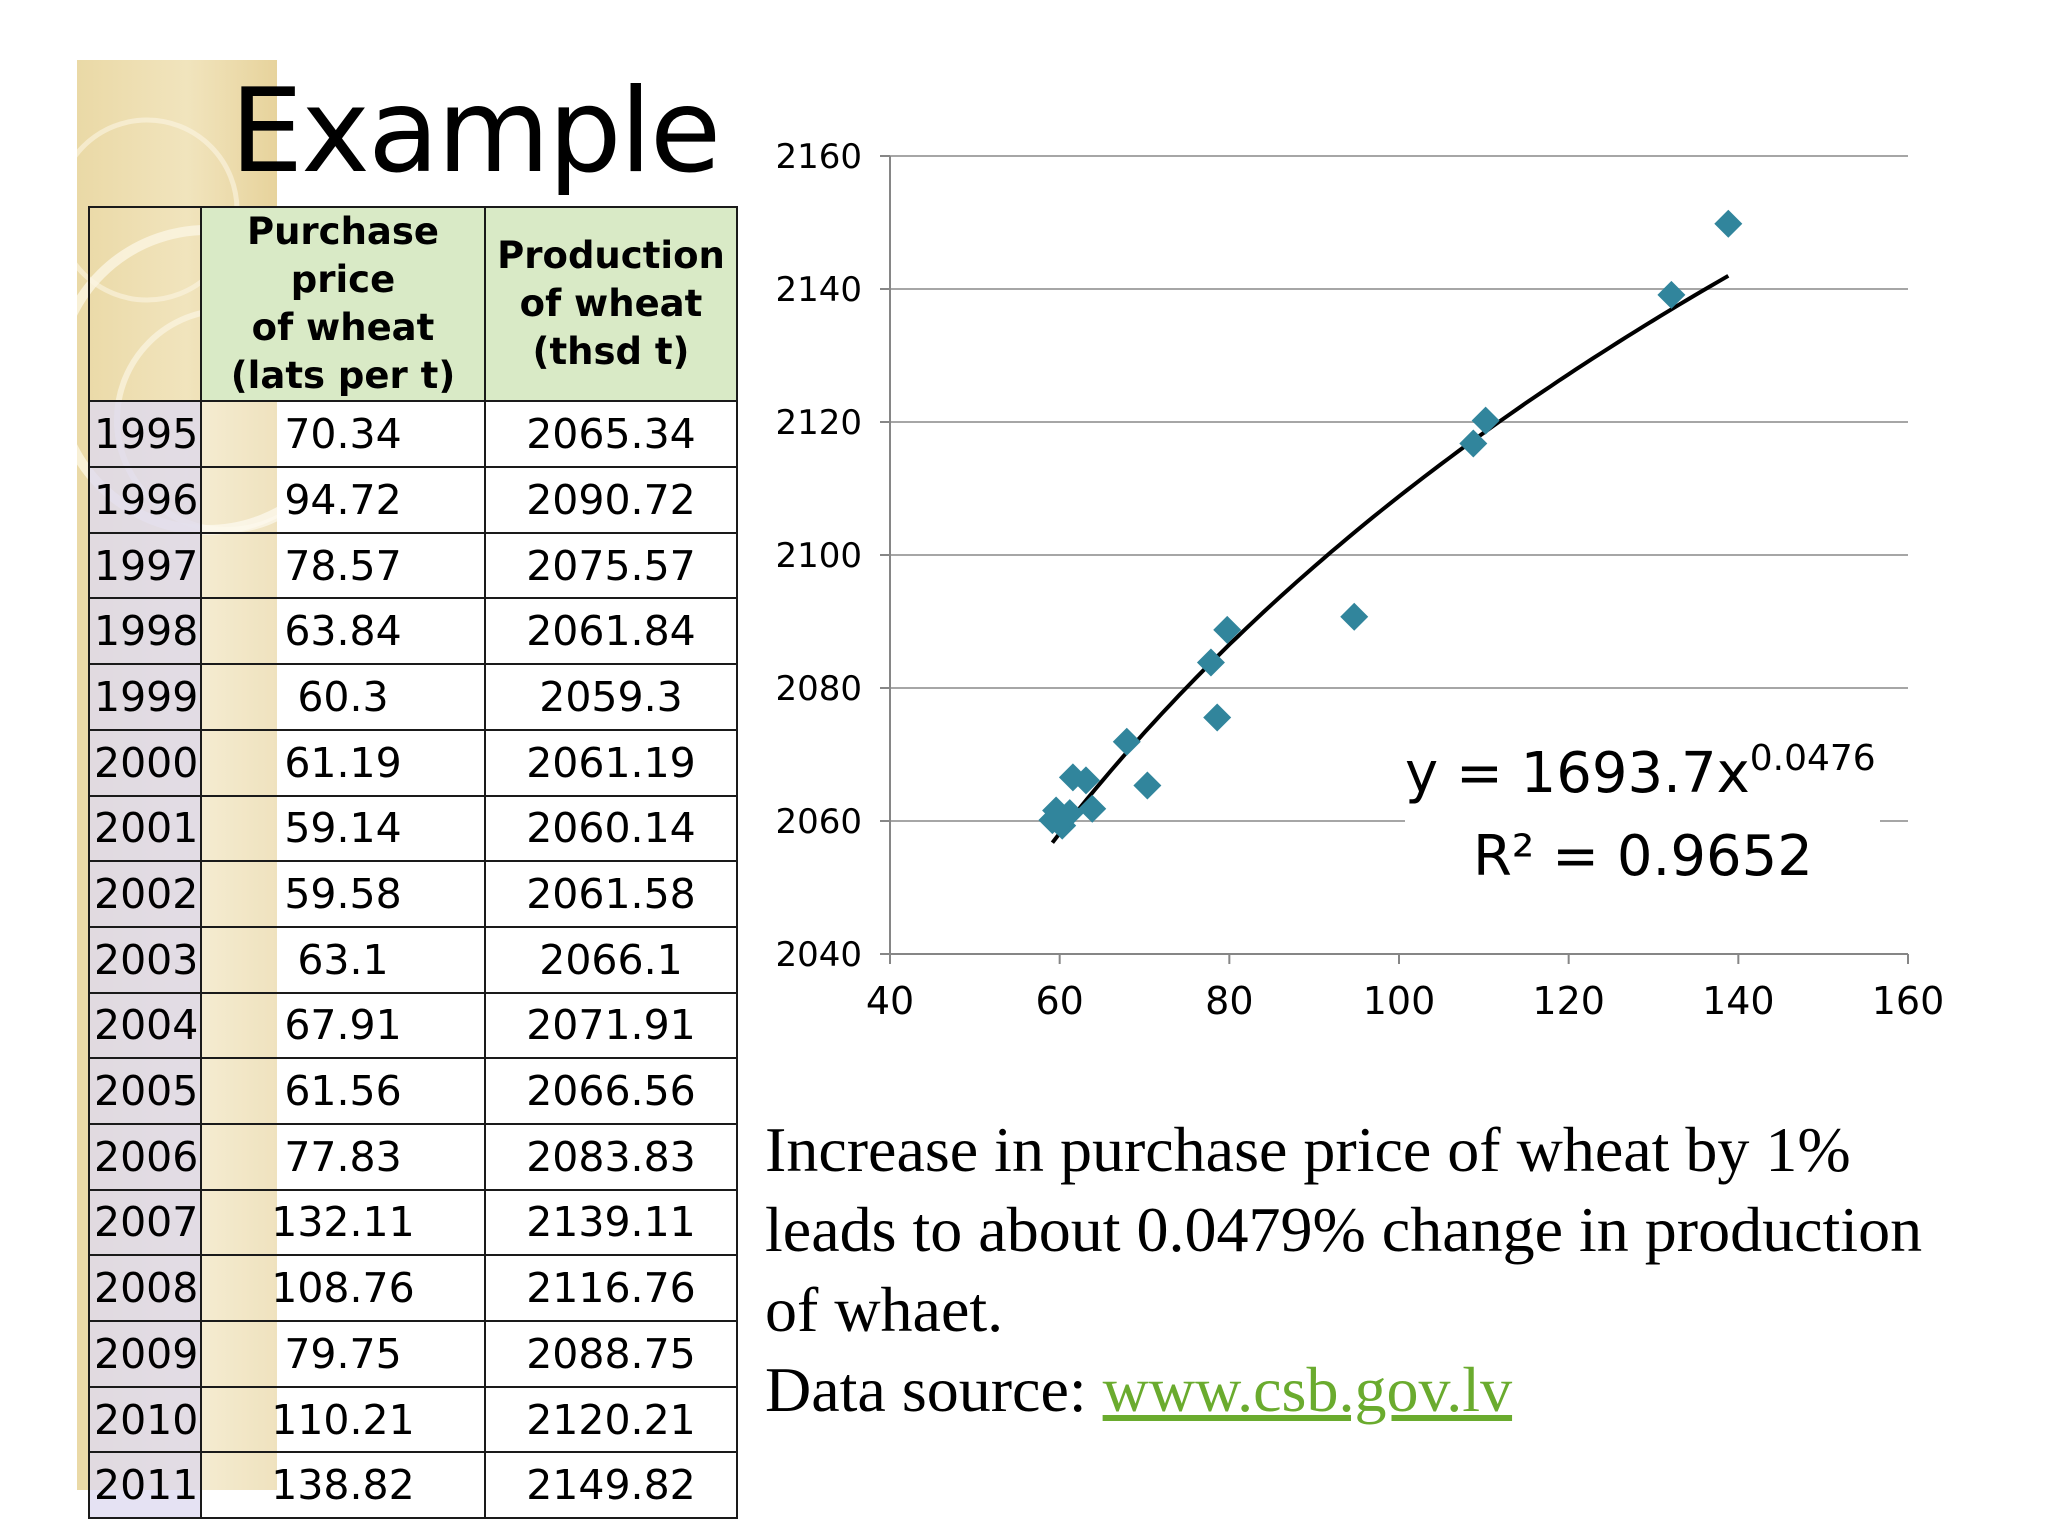 Image resolution: width=2048 pixels, height=1536 pixels. What do you see at coordinates (1738, 1001) in the screenshot?
I see `x-tick-label: 140` at bounding box center [1738, 1001].